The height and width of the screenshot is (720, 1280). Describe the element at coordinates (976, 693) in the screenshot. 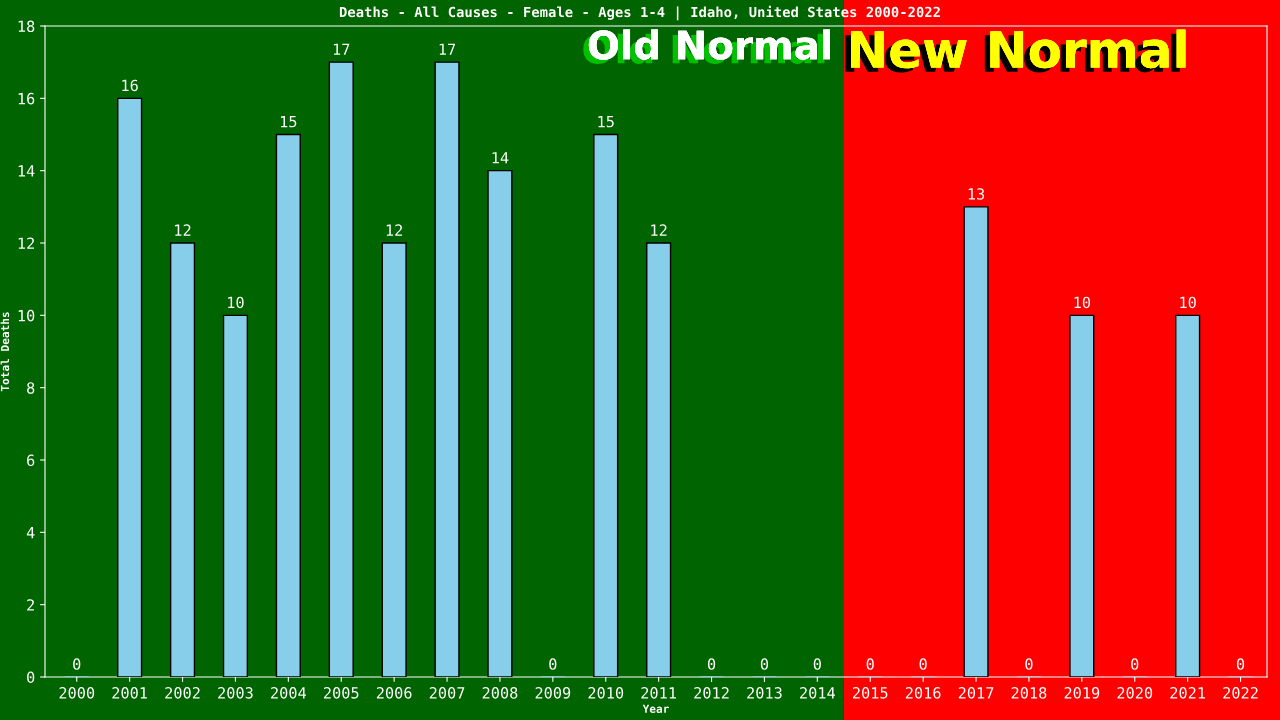

I see `x-tick-label: 2017` at that location.